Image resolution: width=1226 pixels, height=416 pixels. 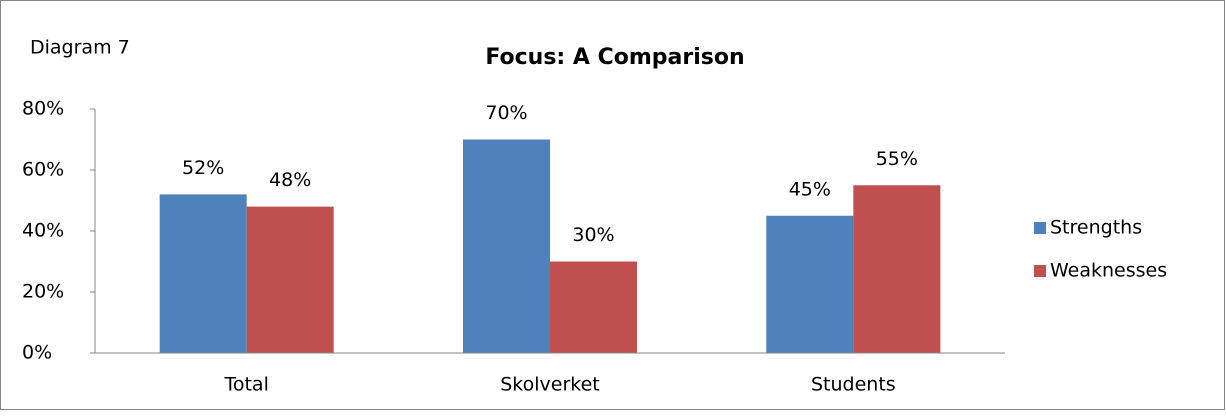 What do you see at coordinates (37, 353) in the screenshot?
I see `y-tick-label: 0%` at bounding box center [37, 353].